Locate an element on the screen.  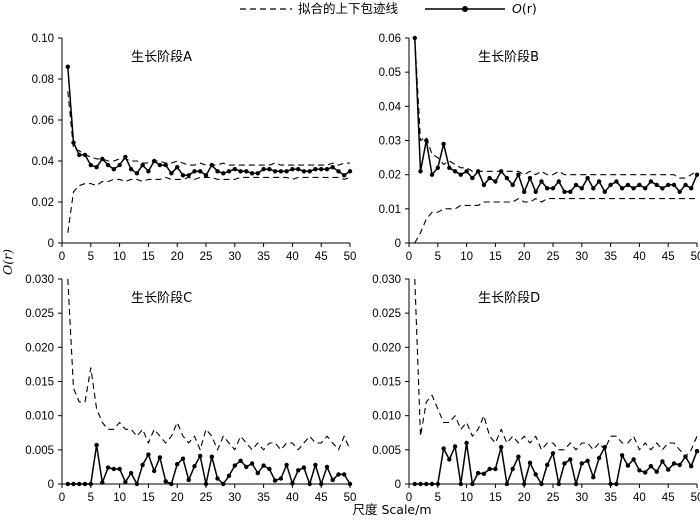
y-tick-label: 0.01 is located at coordinates (390, 210).